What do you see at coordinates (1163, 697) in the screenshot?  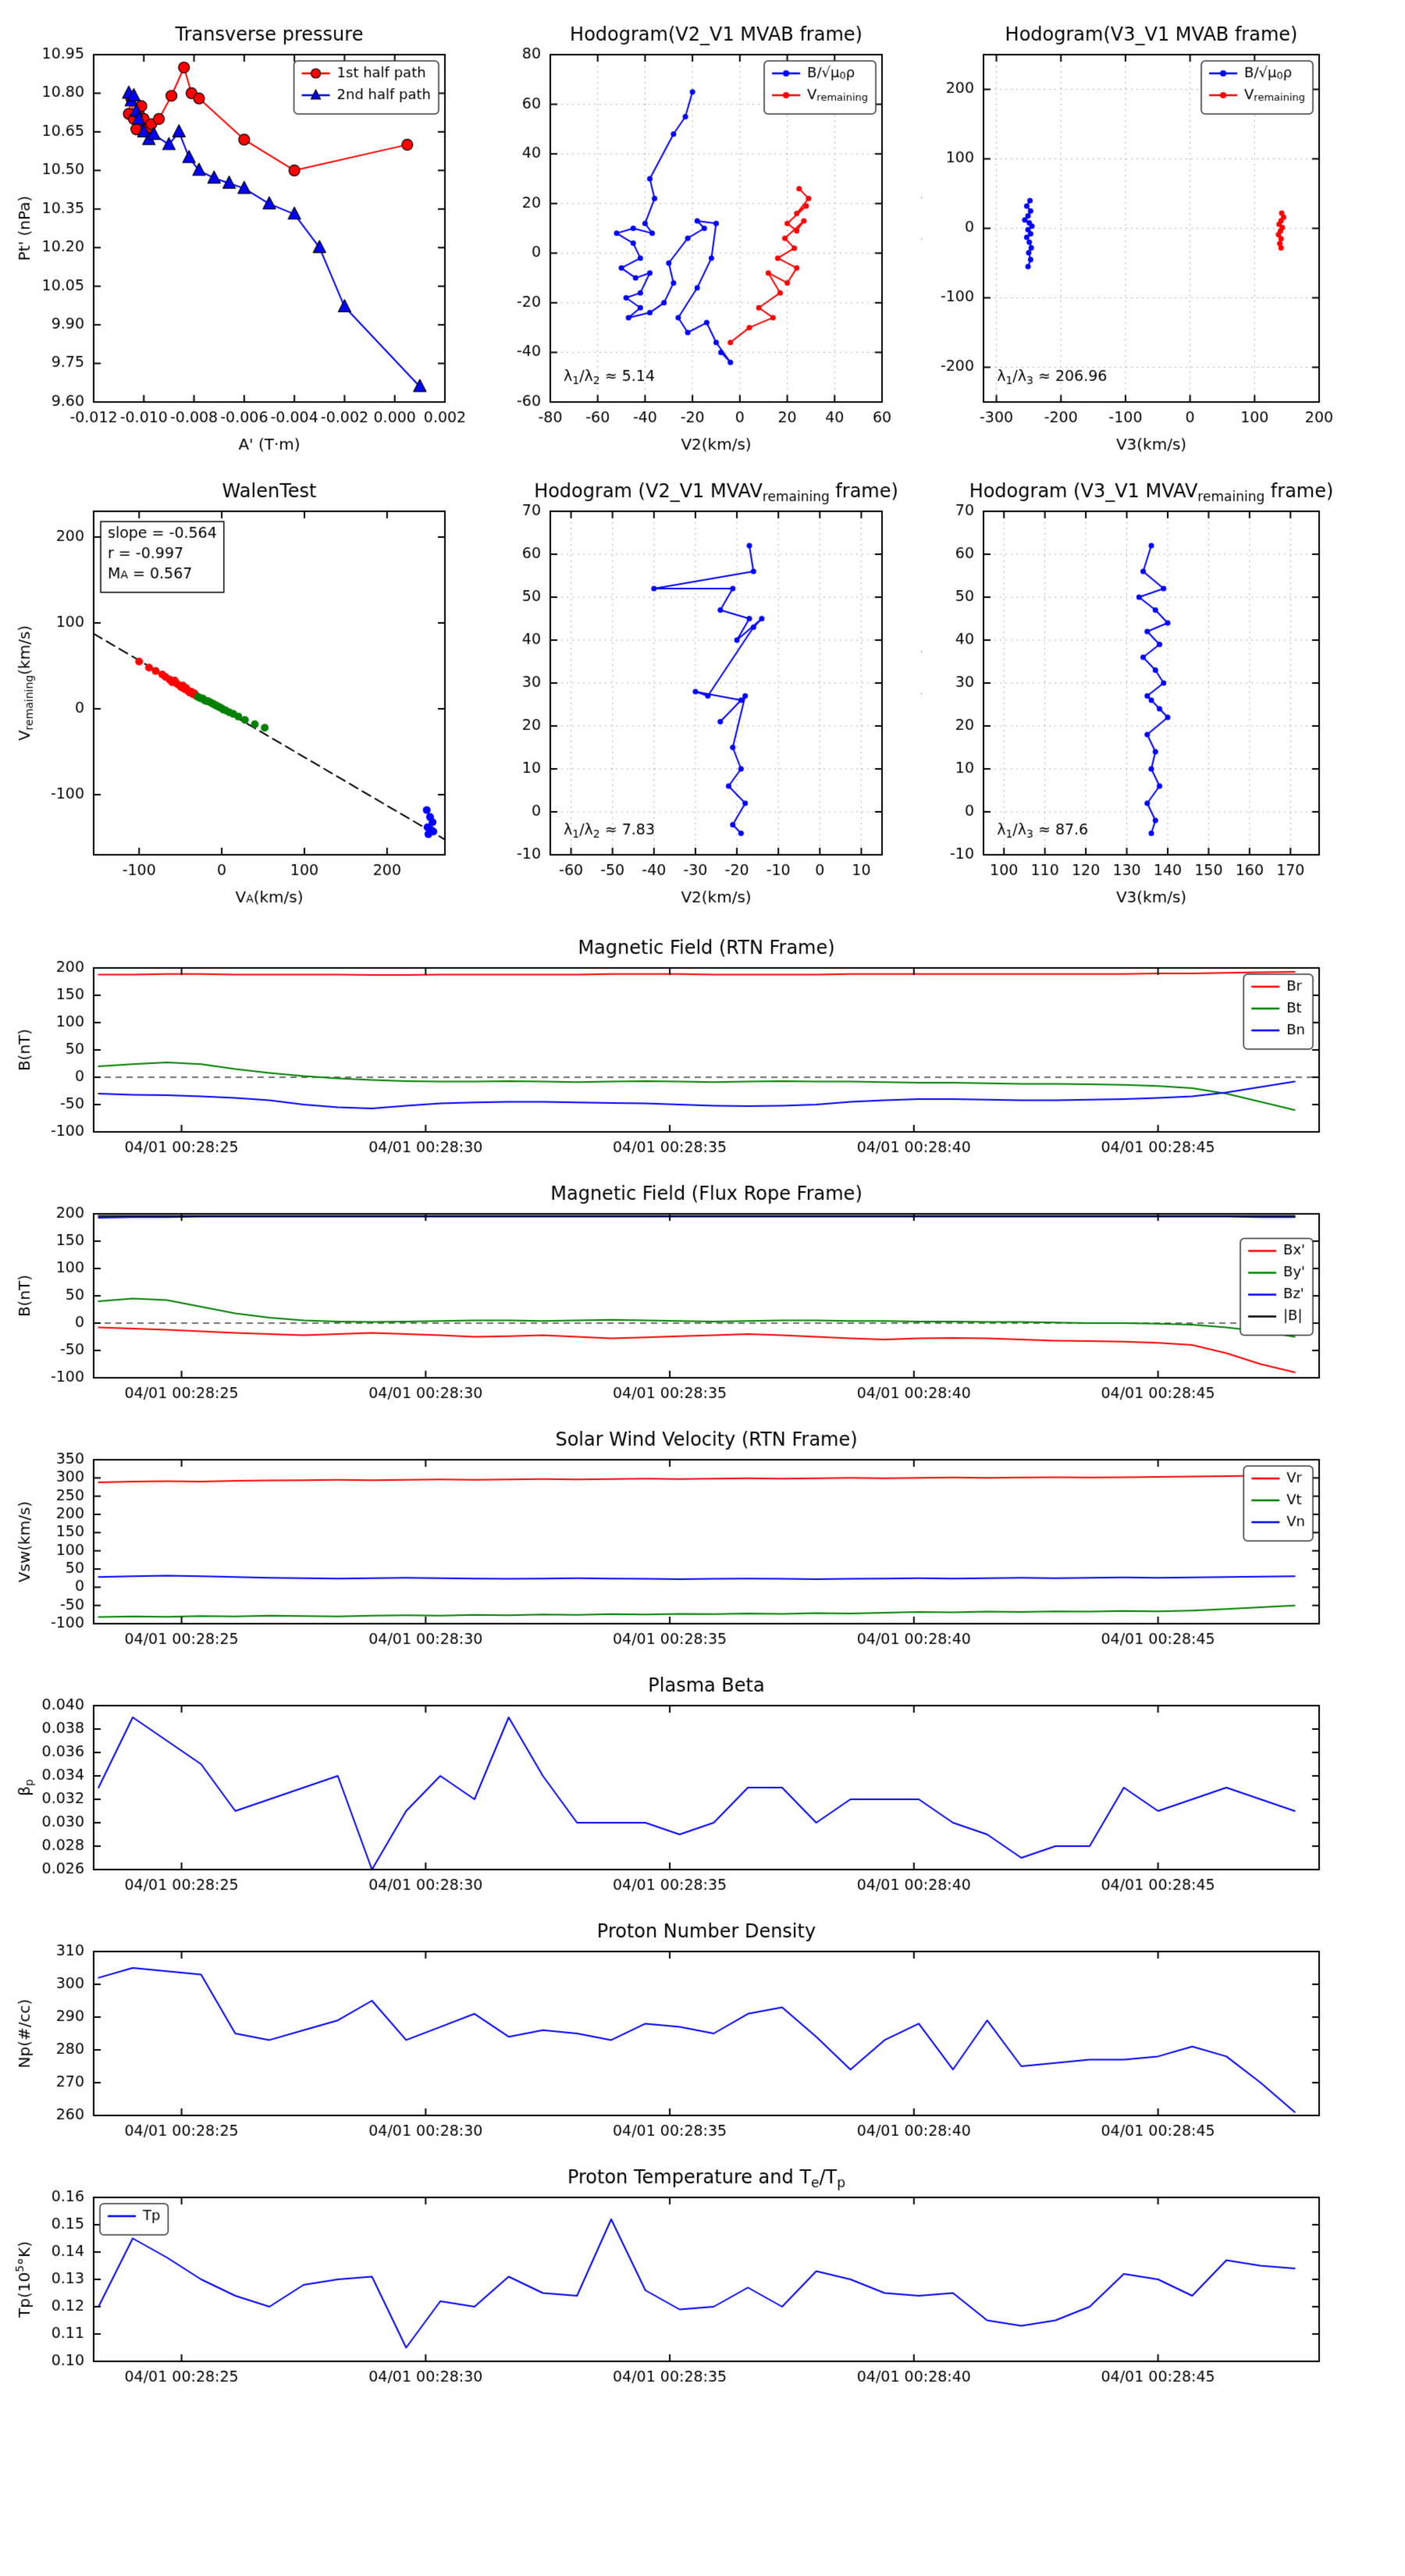 I see `chart-hodogram-v3v1-mvav` at bounding box center [1163, 697].